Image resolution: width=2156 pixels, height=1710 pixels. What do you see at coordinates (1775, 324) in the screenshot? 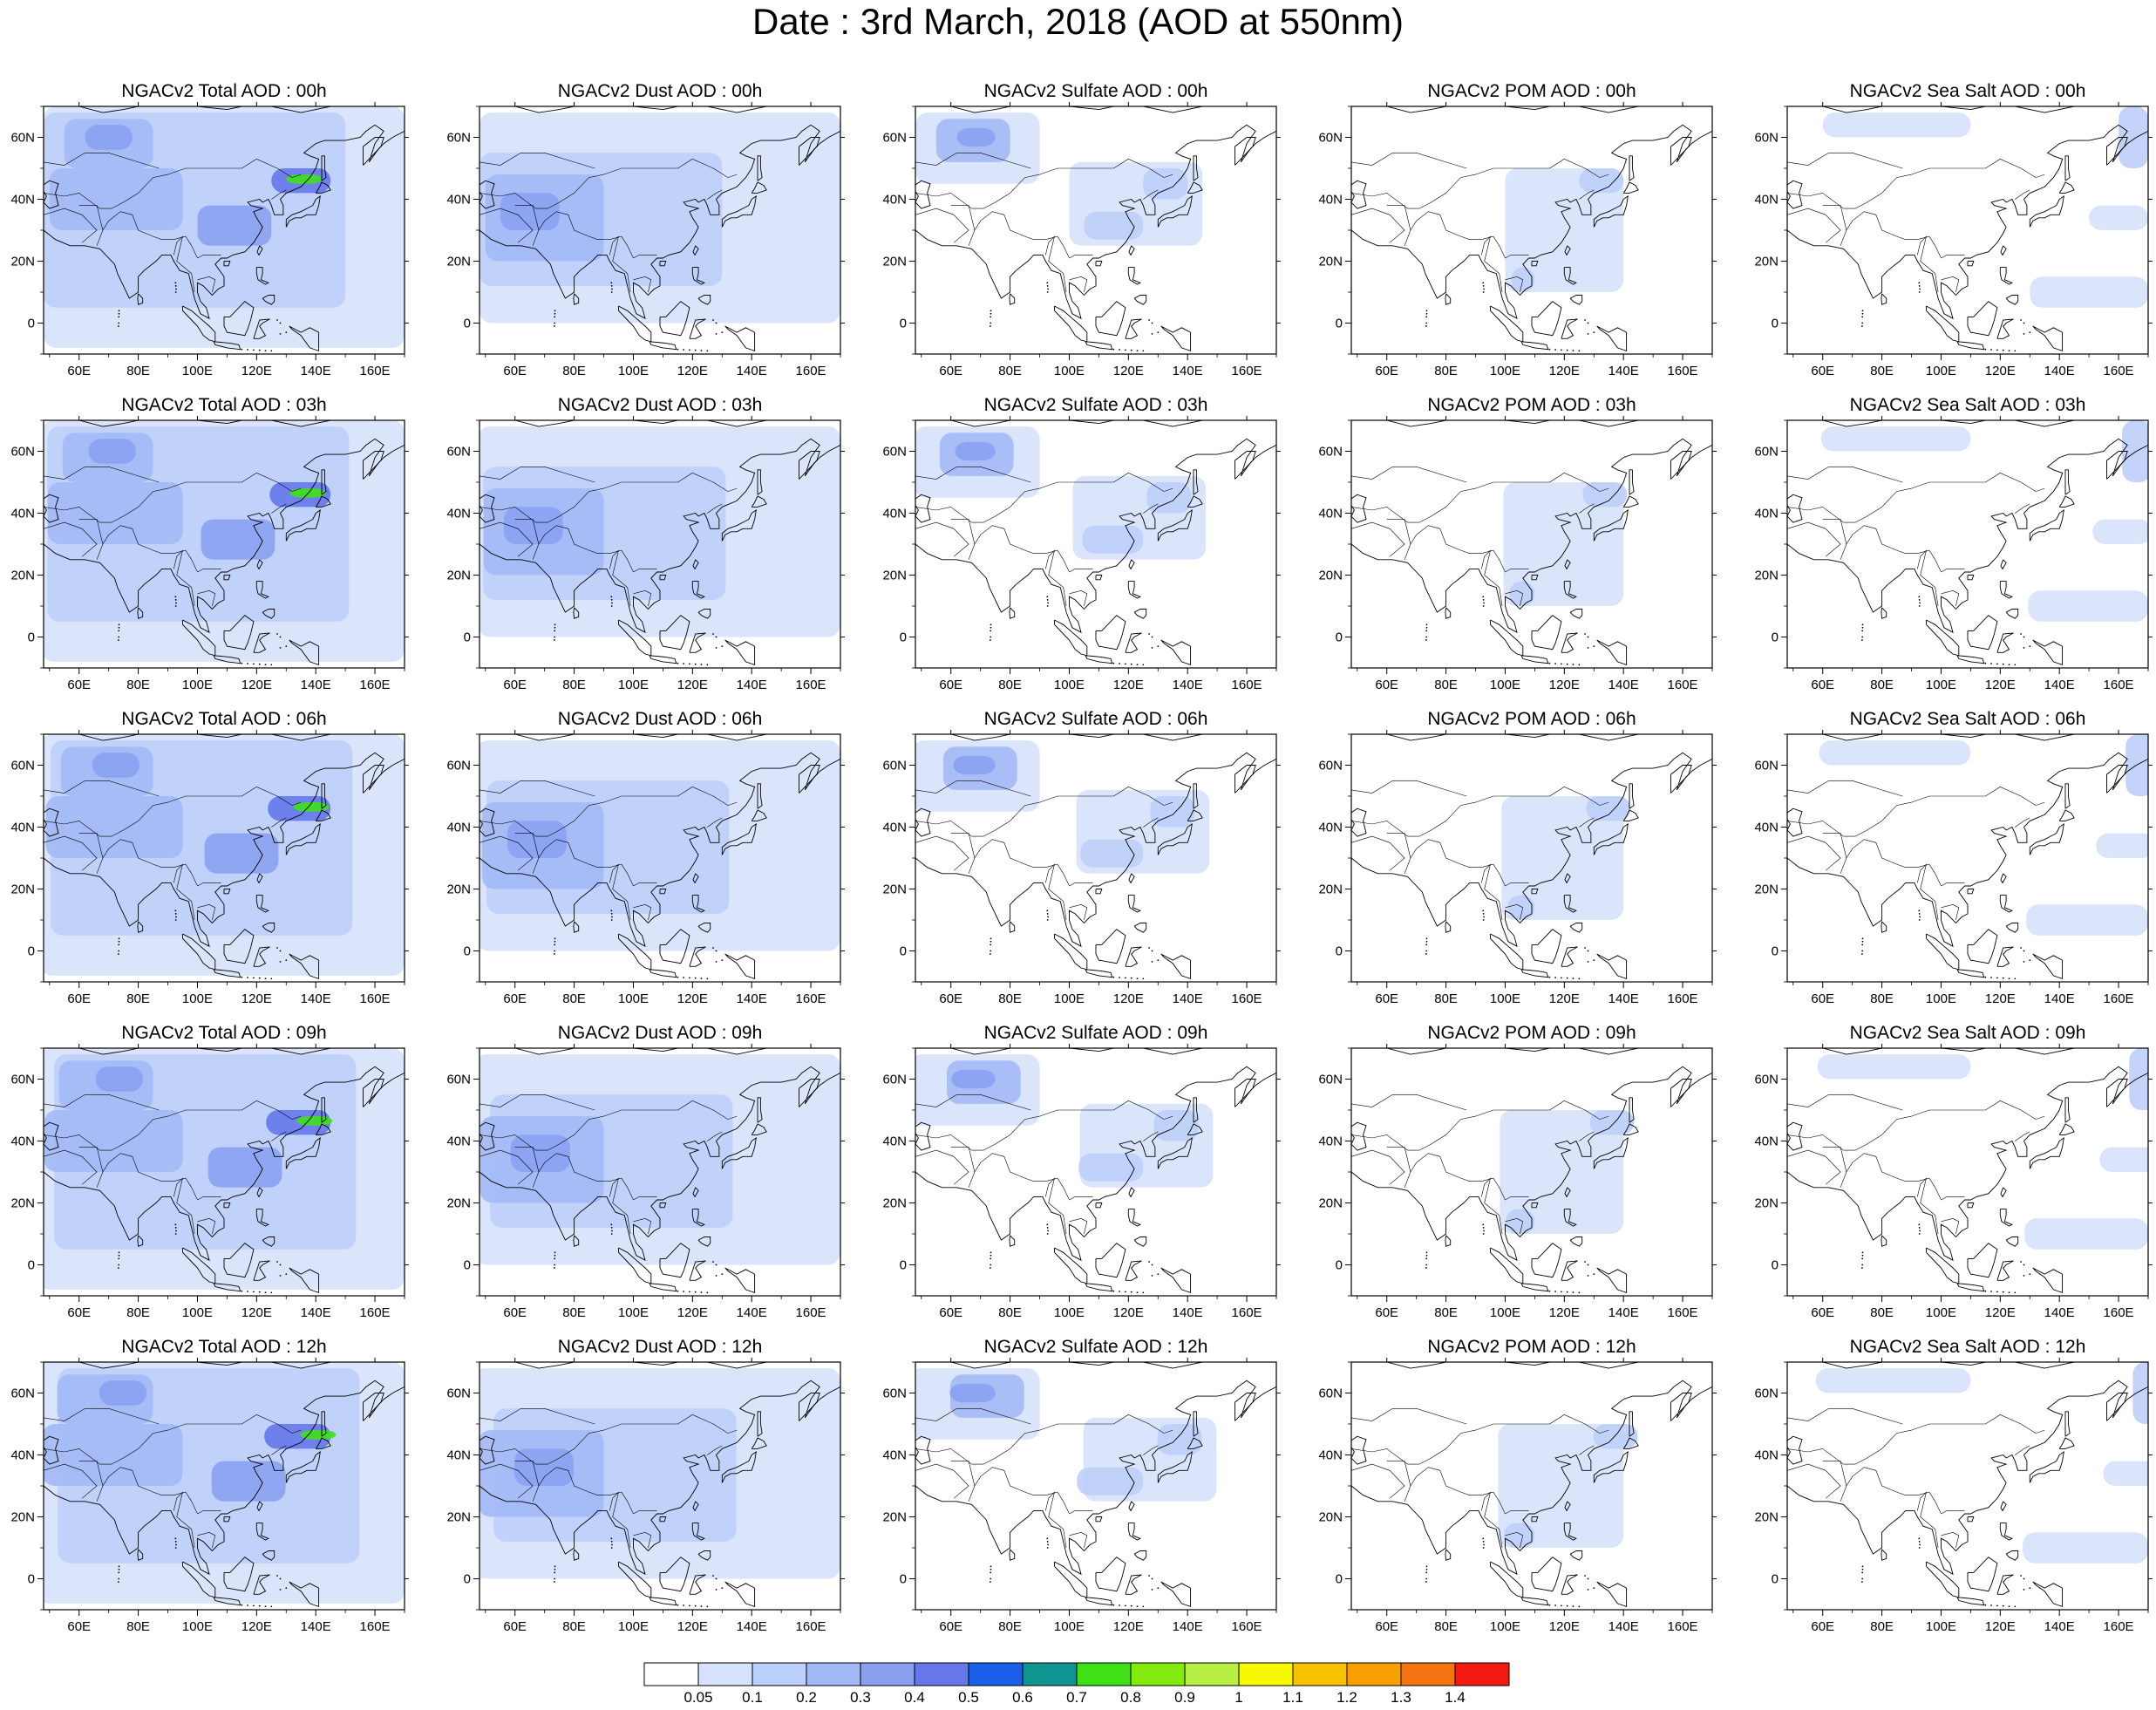
I see `lat-tick-label: 0` at bounding box center [1775, 324].